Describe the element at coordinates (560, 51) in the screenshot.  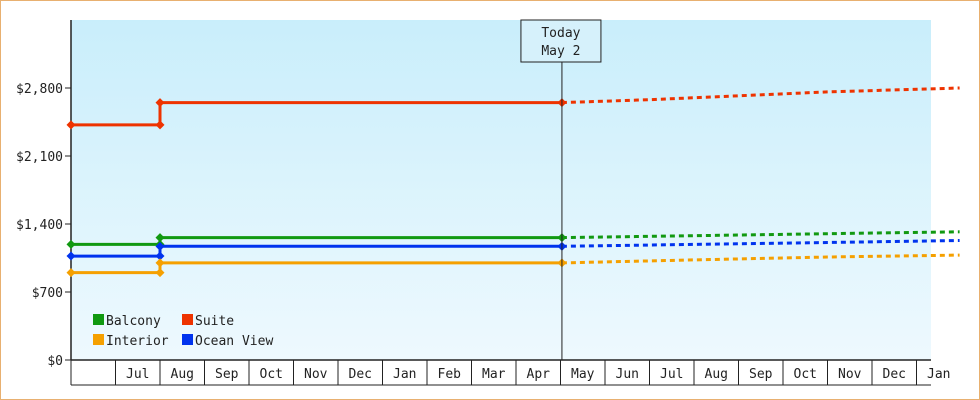
I see `today-label-line2: May 2` at that location.